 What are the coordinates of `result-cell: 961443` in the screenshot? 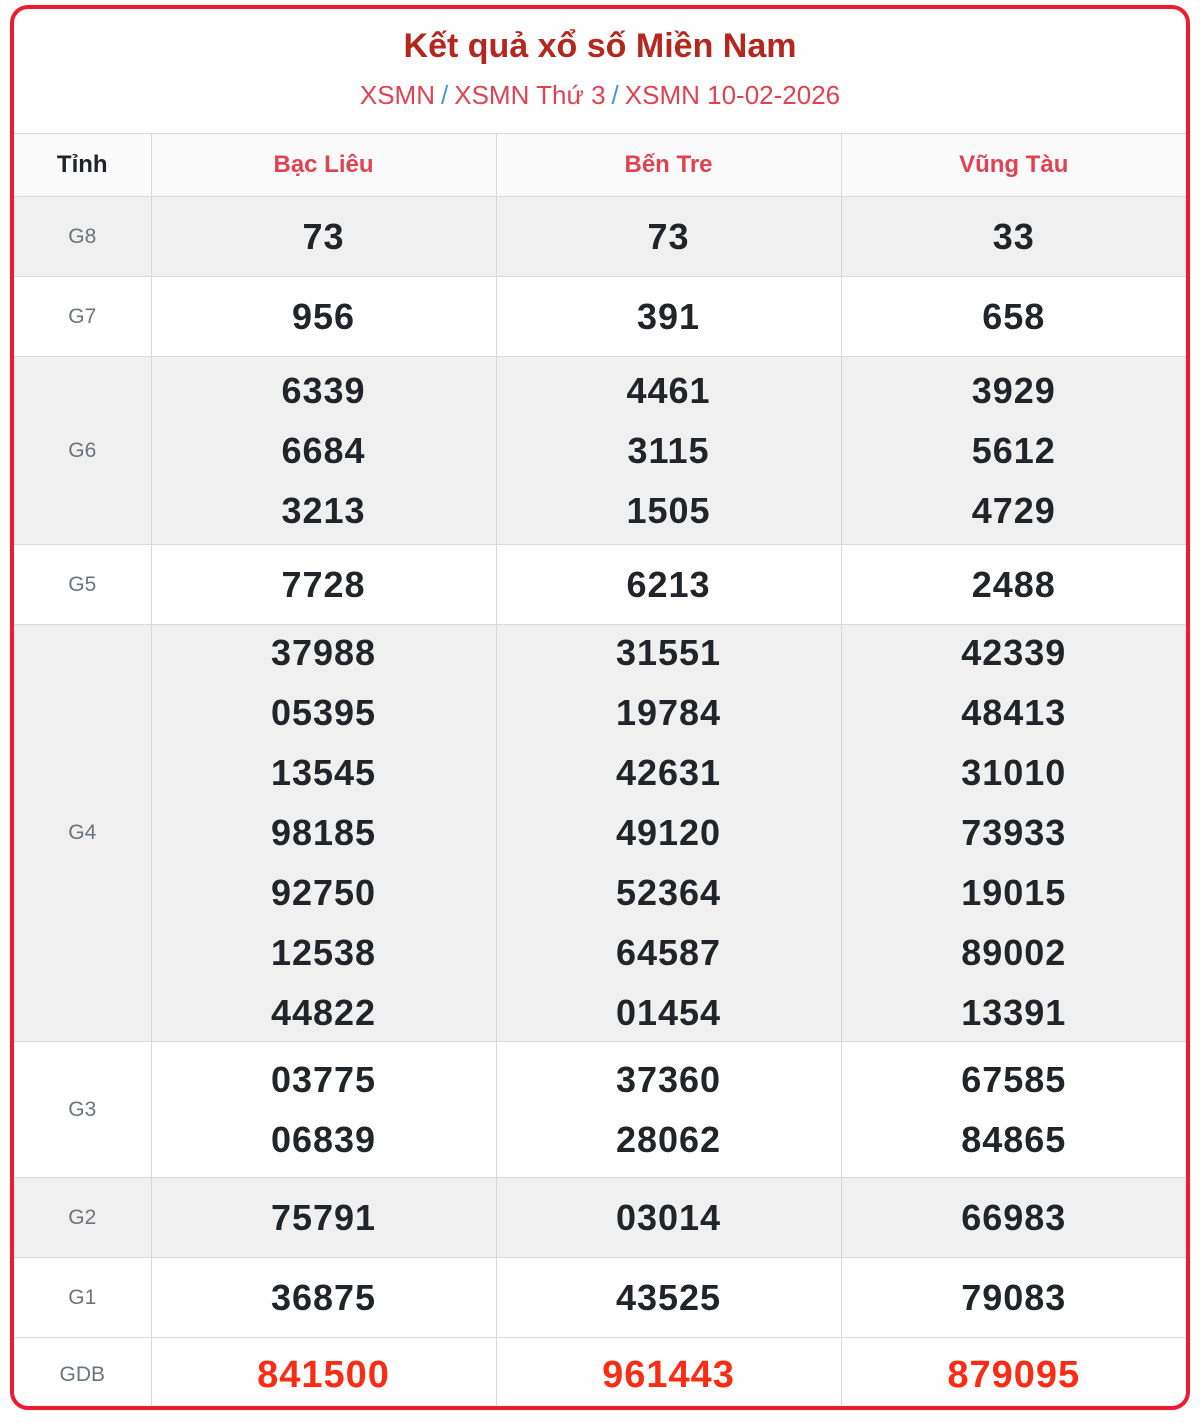 It's located at (668, 1371).